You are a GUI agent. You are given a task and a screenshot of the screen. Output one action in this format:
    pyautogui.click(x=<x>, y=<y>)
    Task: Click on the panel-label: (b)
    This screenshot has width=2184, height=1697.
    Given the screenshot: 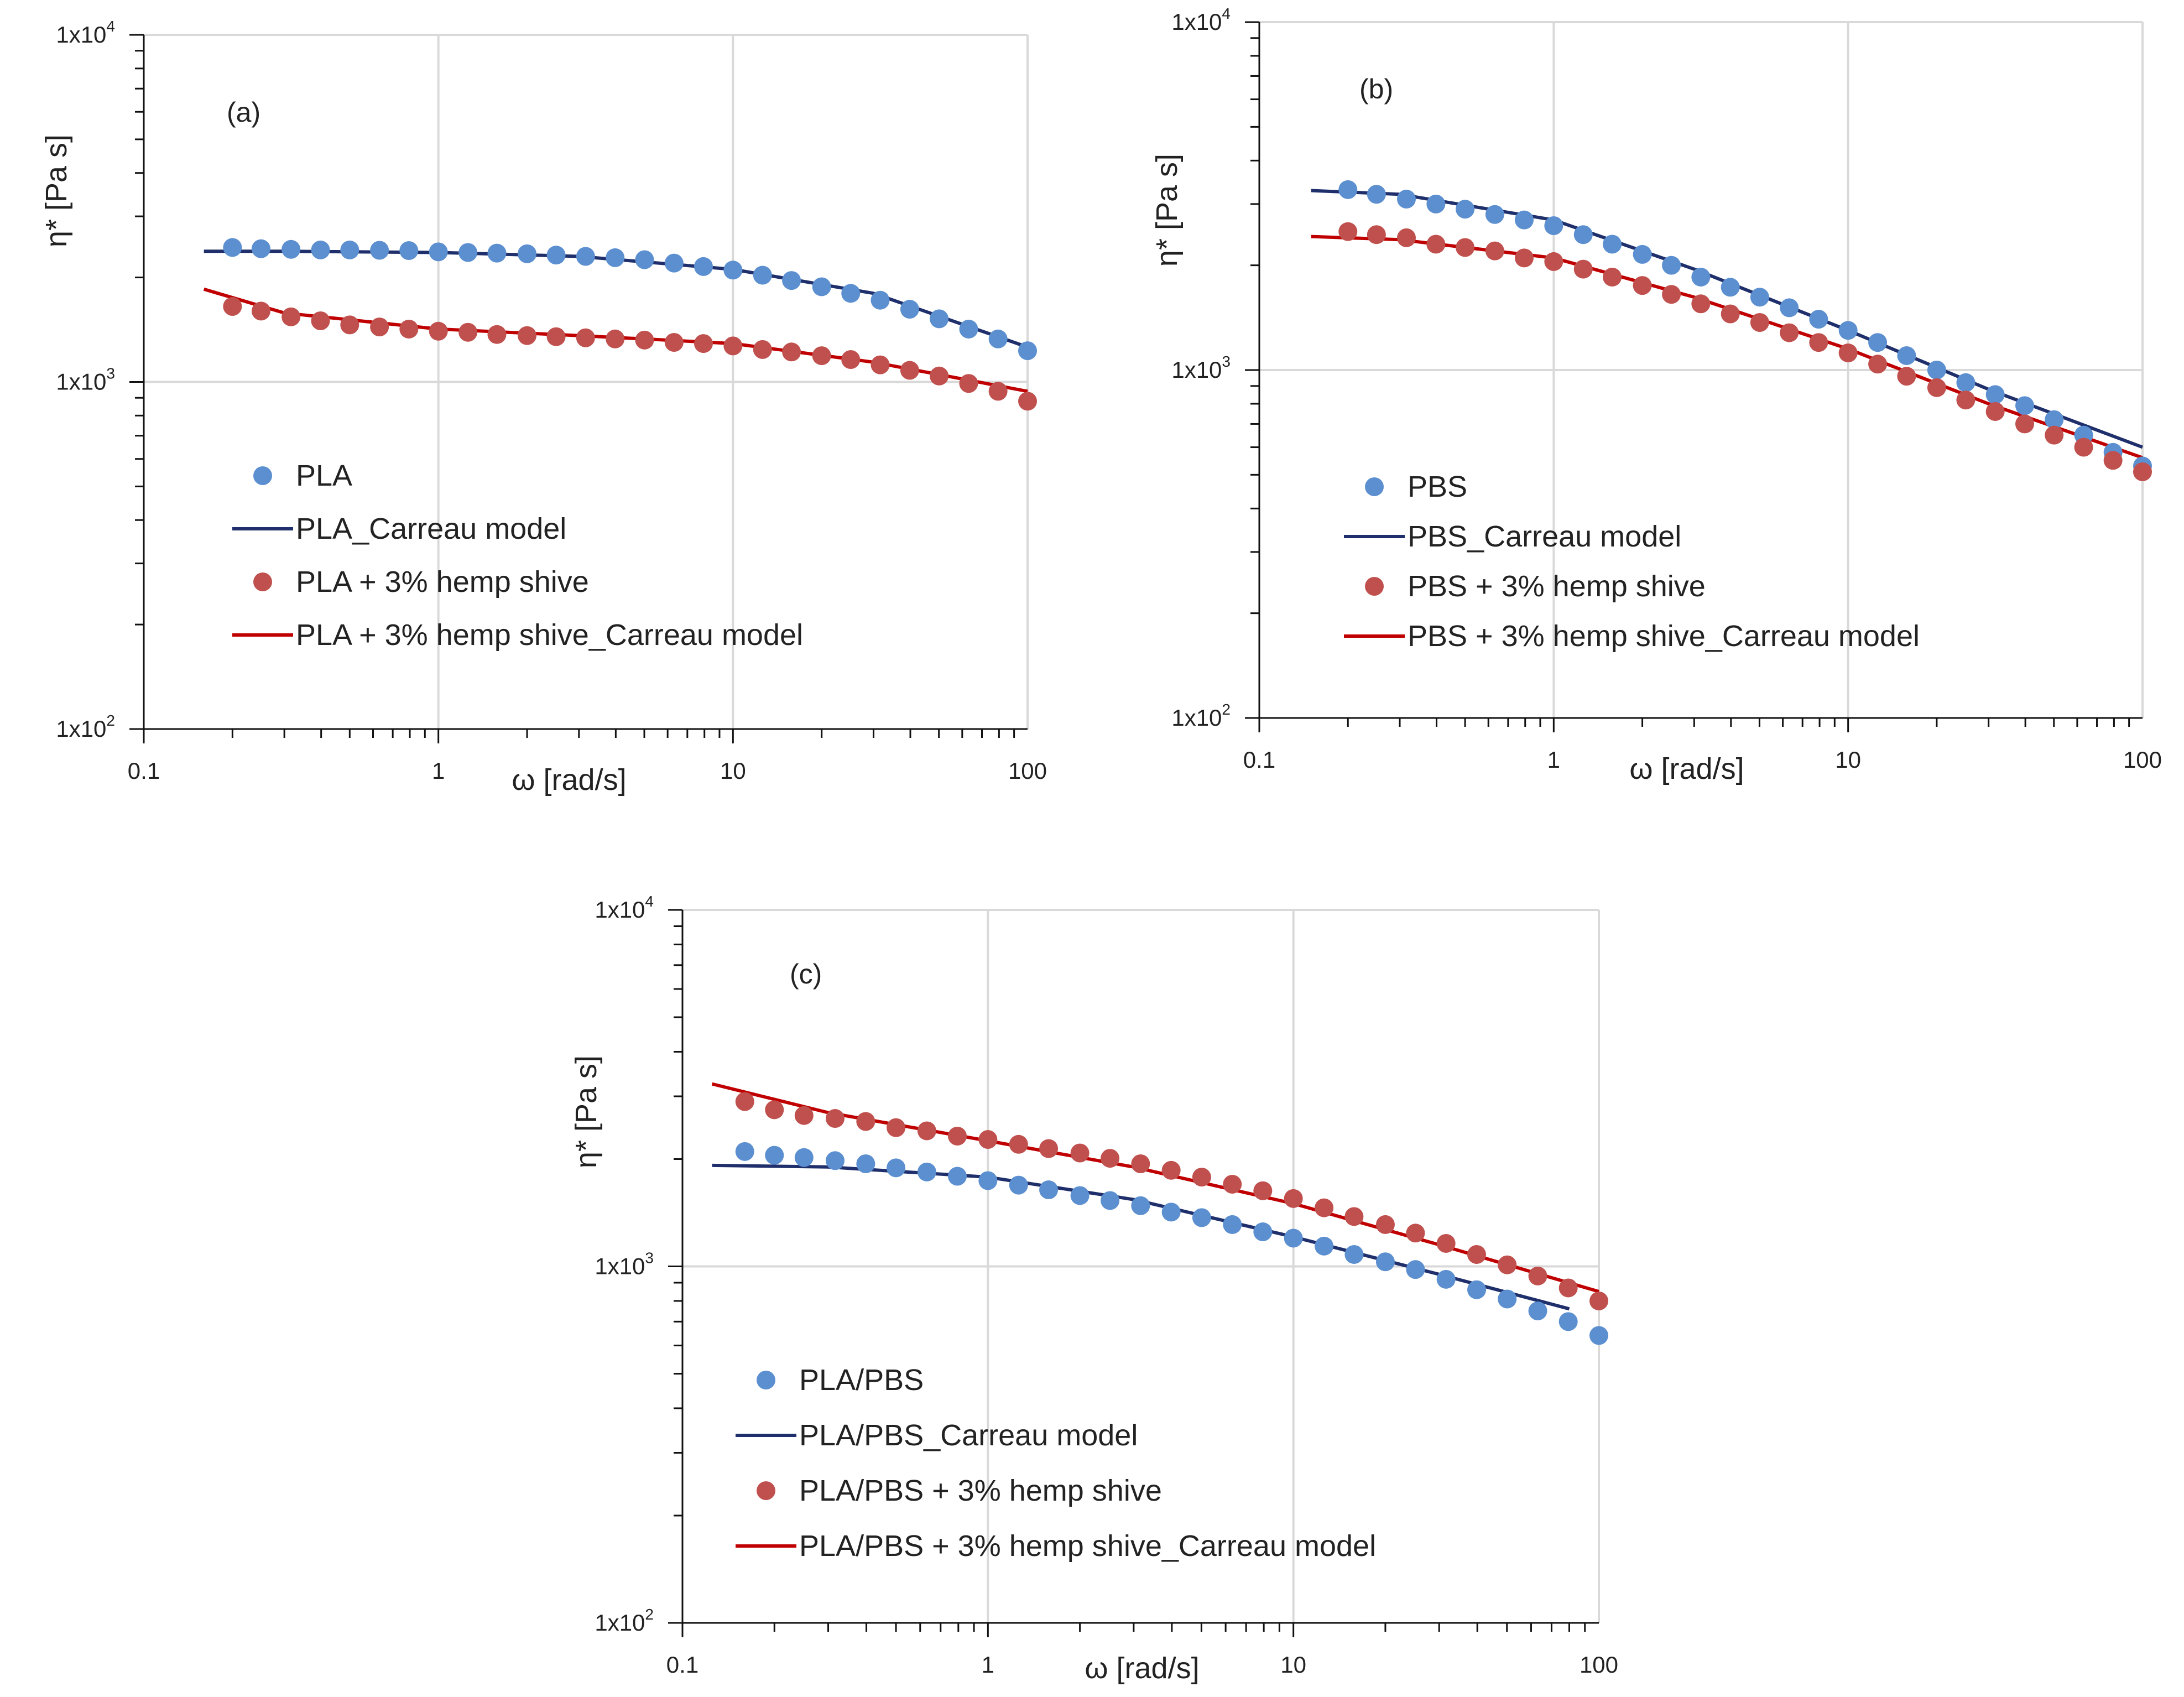 What is the action you would take?
    pyautogui.click(x=1376, y=89)
    